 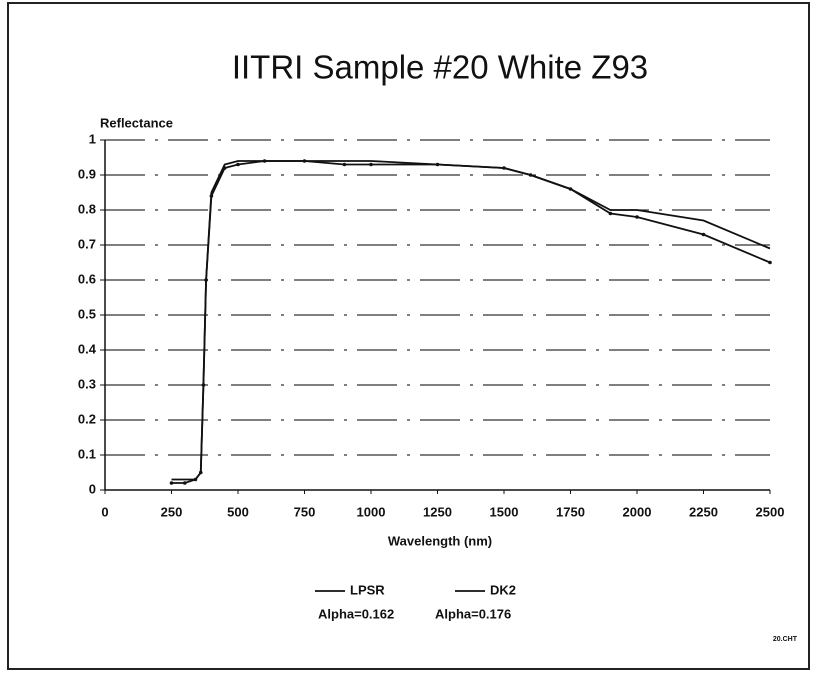 I want to click on legend-label: DK2, so click(x=503, y=589).